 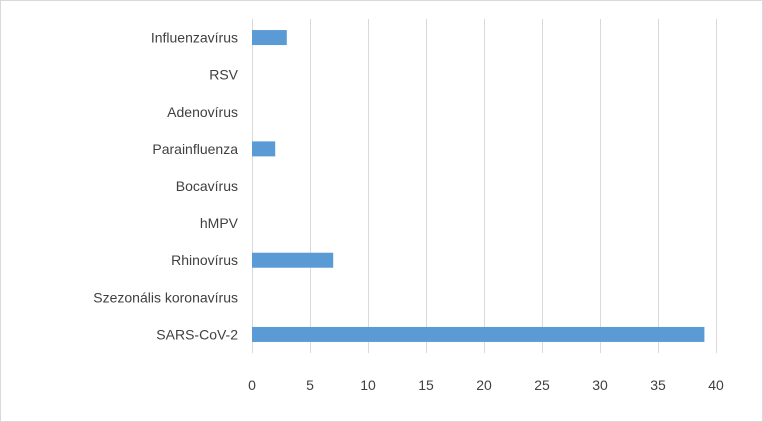 I want to click on x-tick-label: 20, so click(x=484, y=385).